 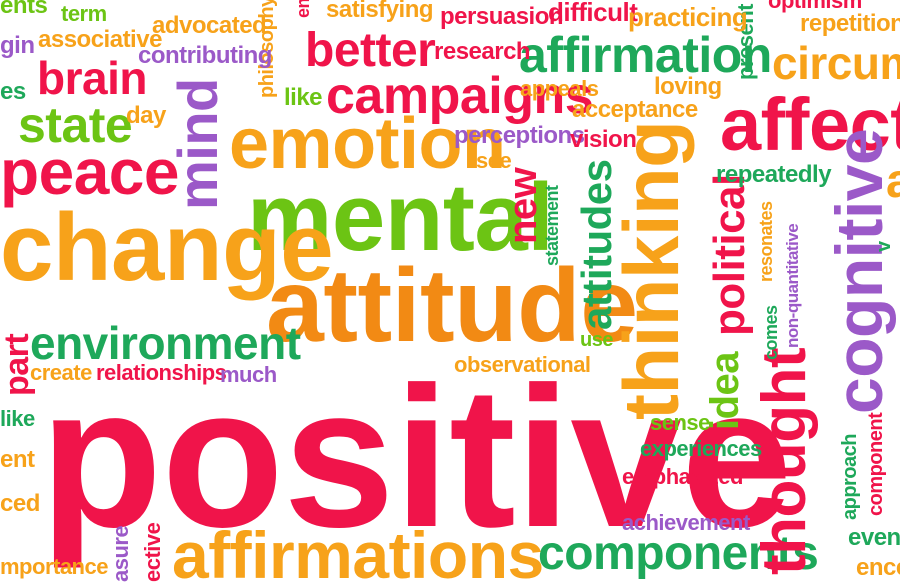 I want to click on w-better: better, so click(x=370, y=50).